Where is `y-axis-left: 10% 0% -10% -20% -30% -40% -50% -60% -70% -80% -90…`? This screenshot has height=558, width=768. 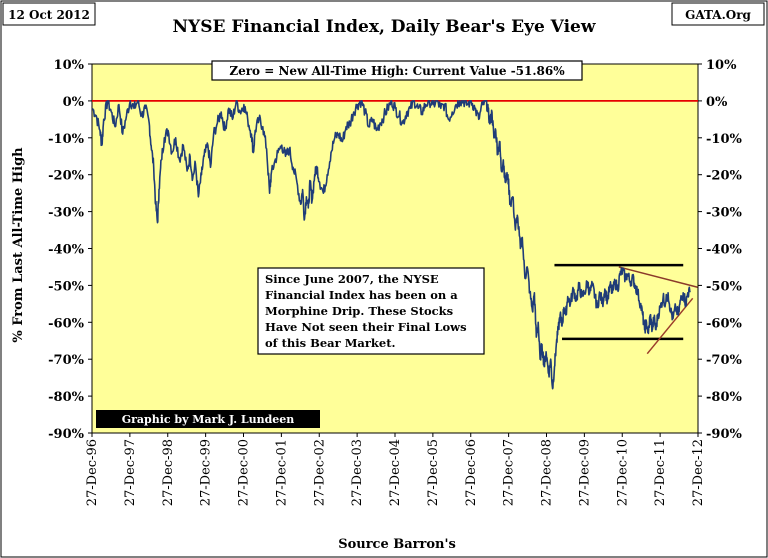 y-axis-left: 10% 0% -10% -20% -30% -40% -50% -60% -70% -80% -90… is located at coordinates (70, 250).